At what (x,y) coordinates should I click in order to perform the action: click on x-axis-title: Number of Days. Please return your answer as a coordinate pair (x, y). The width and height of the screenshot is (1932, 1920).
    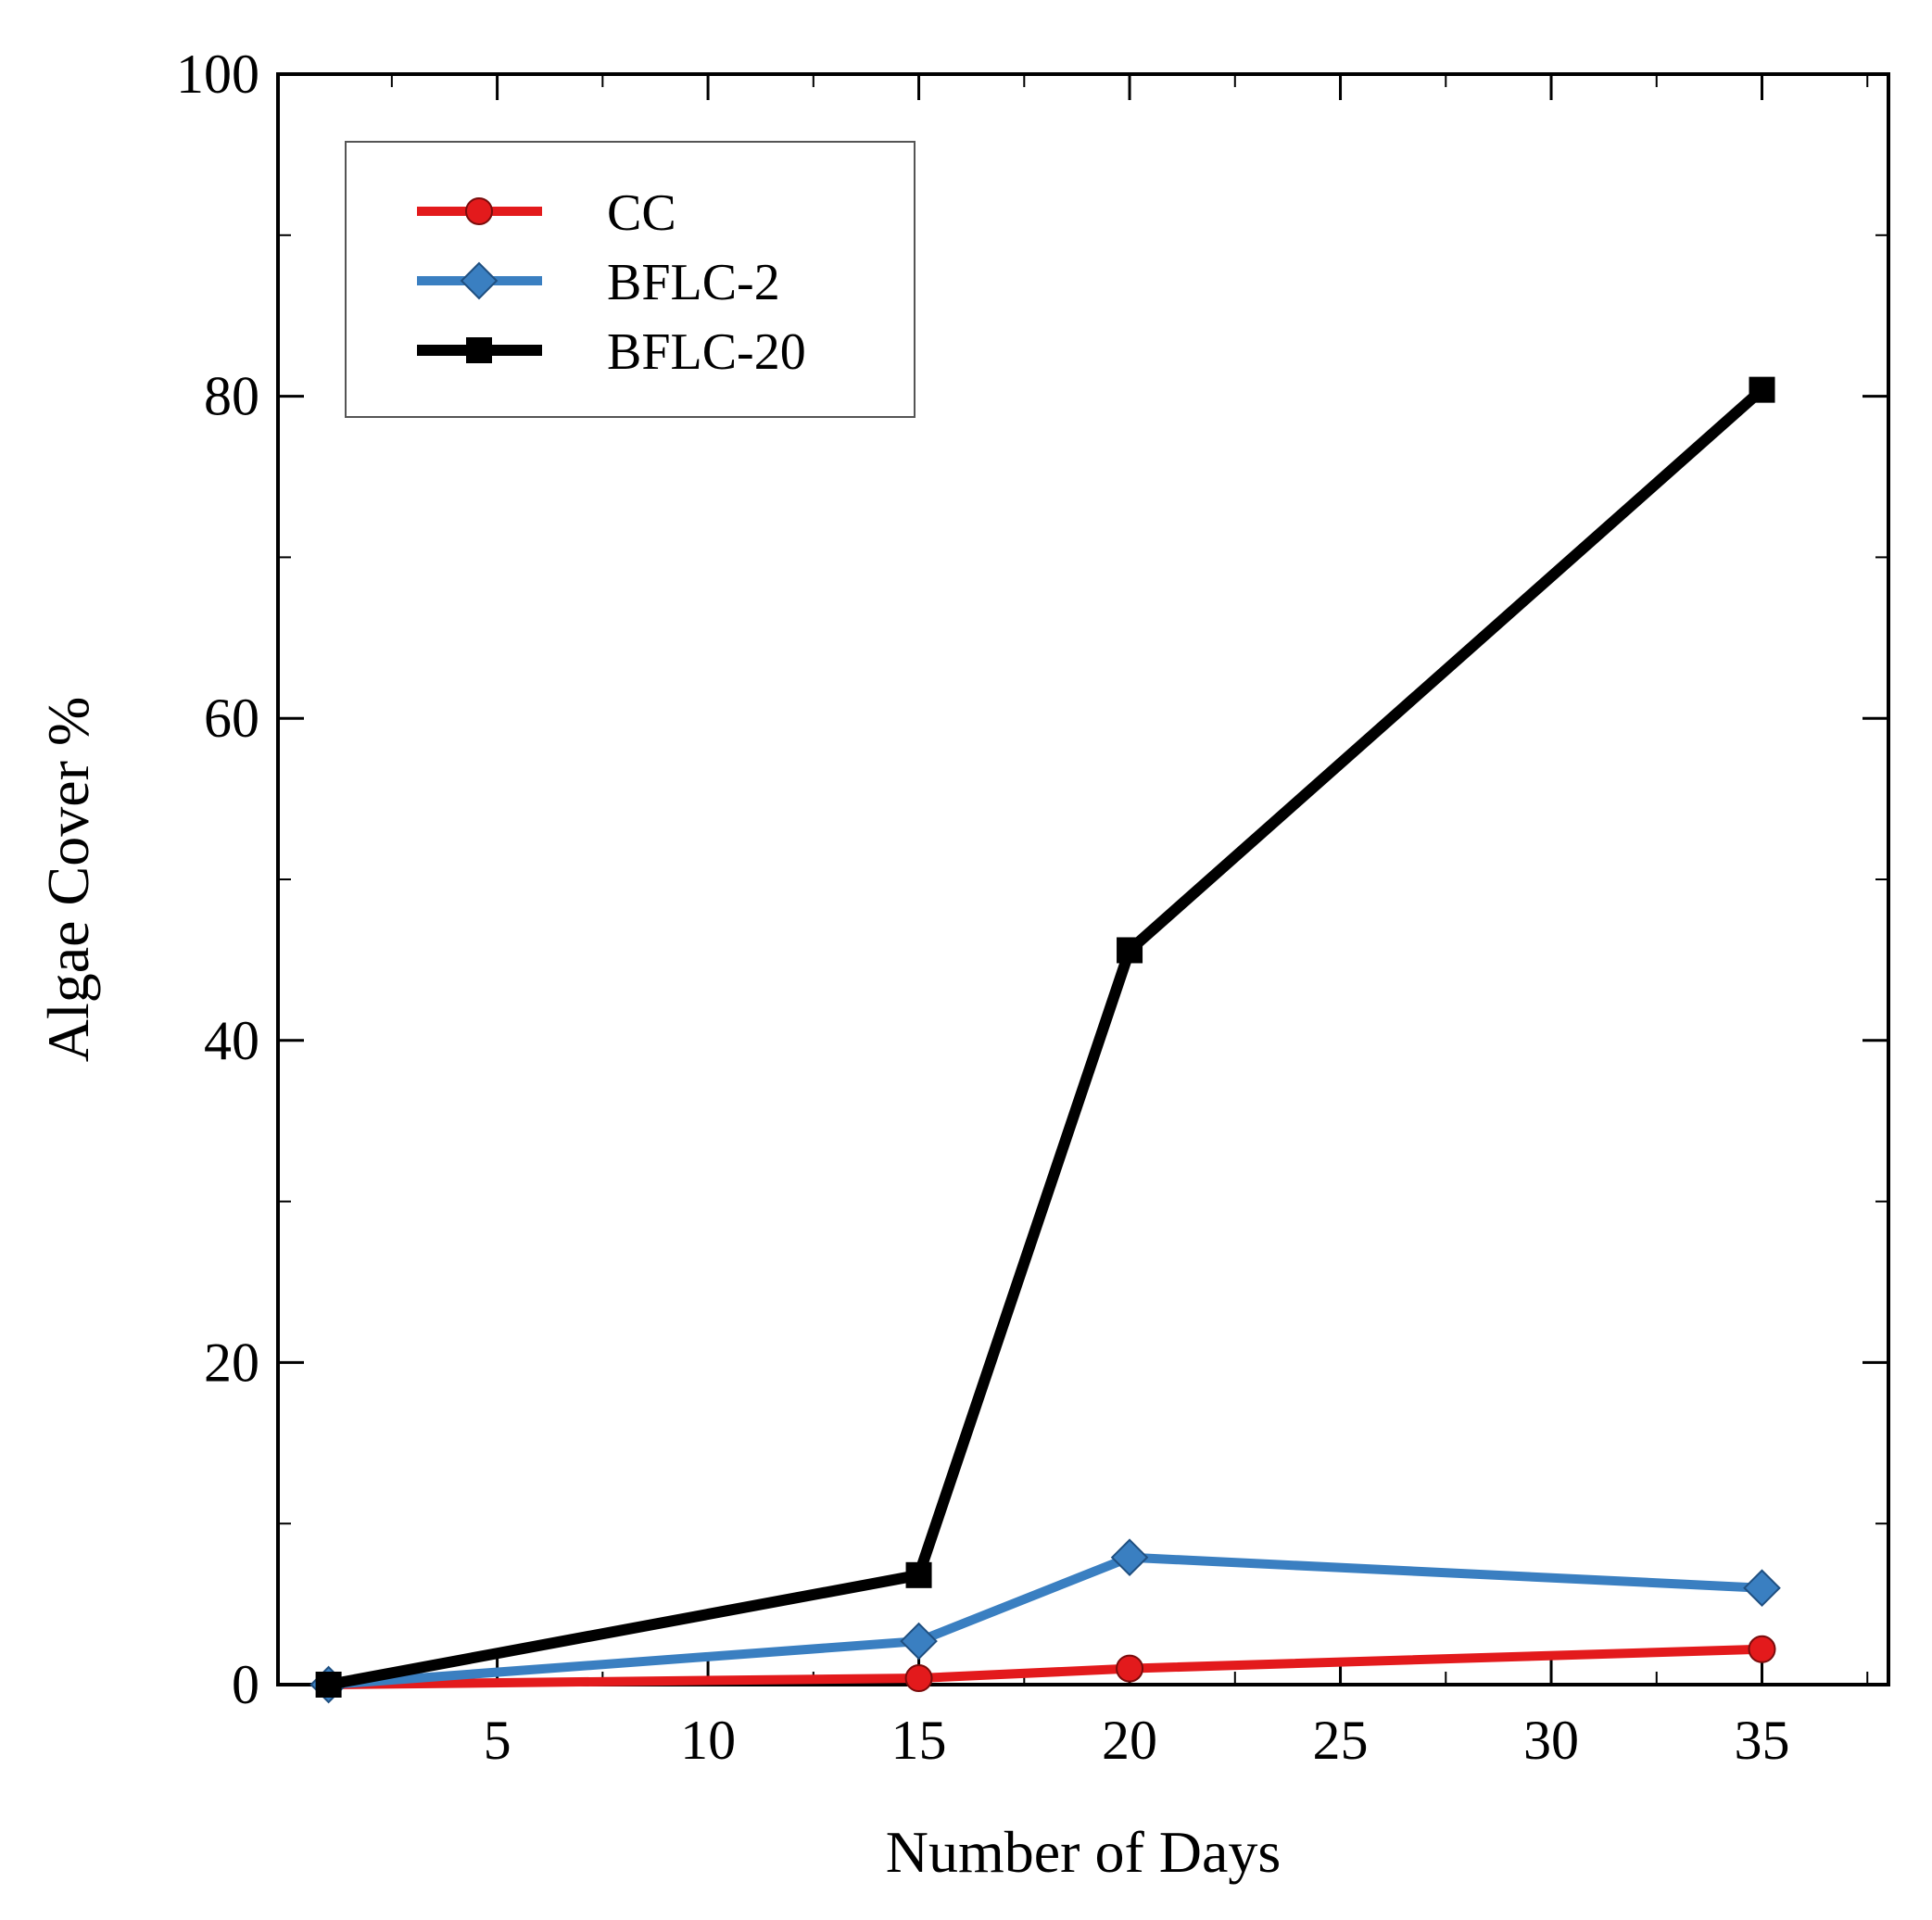
    Looking at the image, I should click on (1084, 1852).